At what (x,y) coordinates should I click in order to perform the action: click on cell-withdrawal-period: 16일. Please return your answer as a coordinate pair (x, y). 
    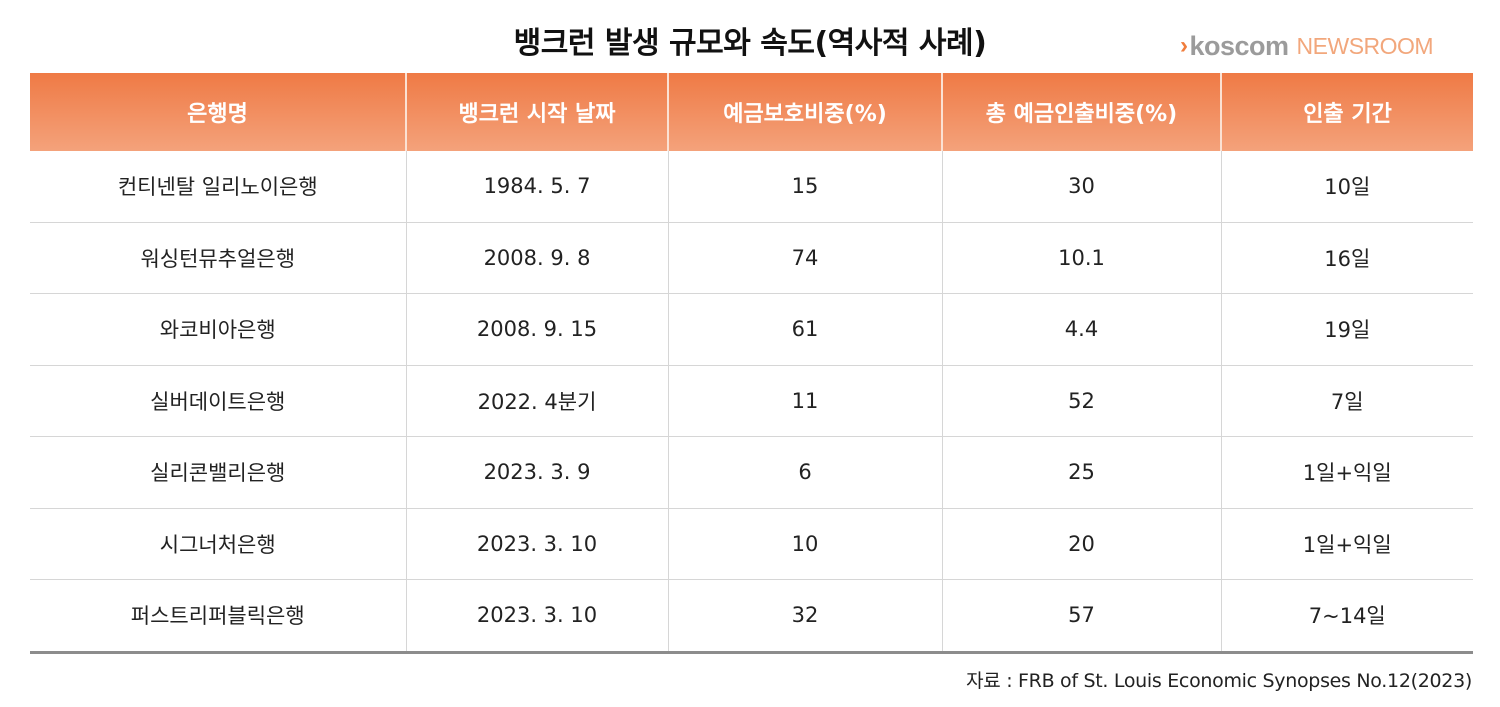
    Looking at the image, I should click on (1346, 258).